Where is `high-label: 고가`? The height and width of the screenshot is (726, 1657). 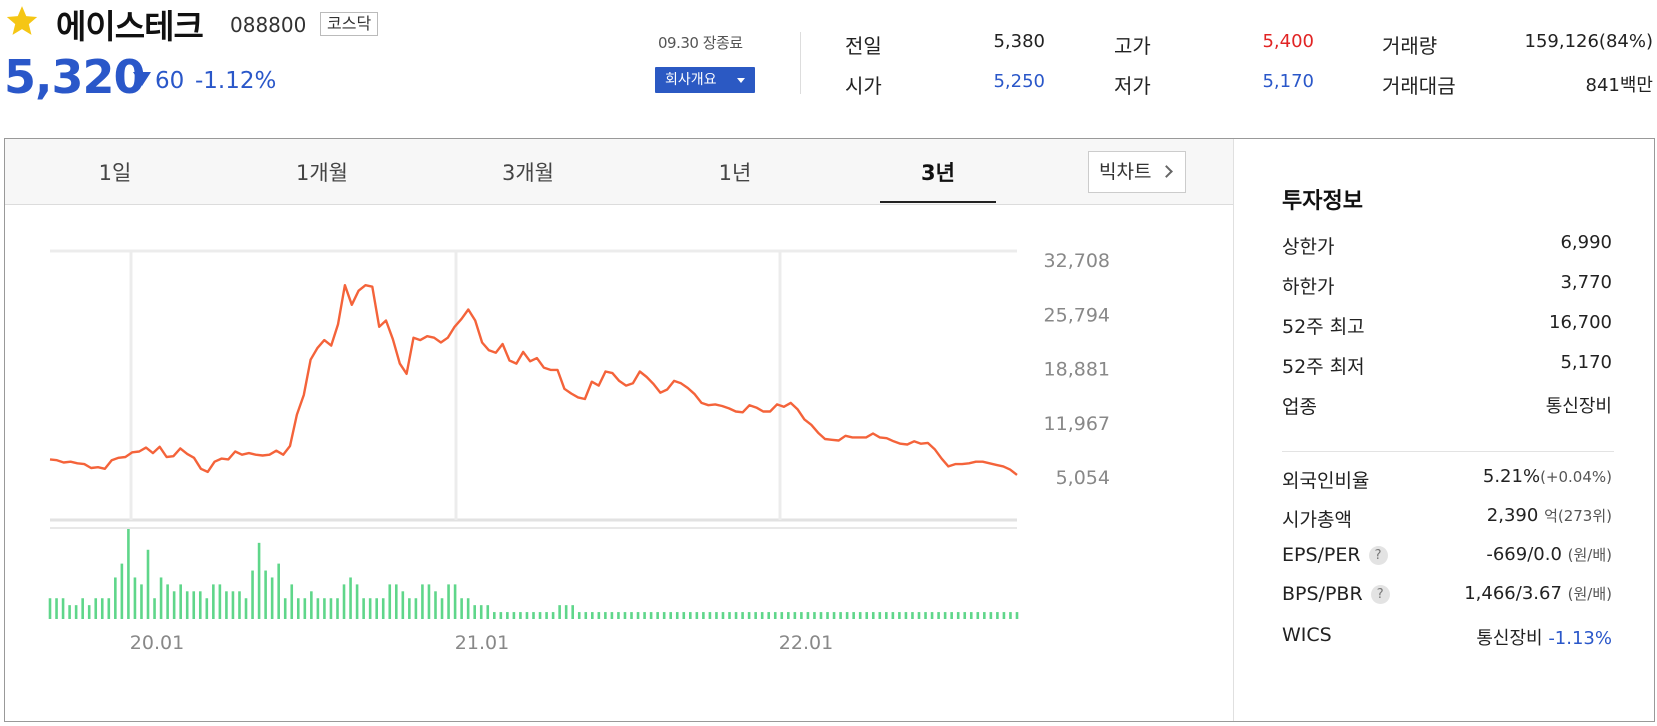
high-label: 고가 is located at coordinates (1132, 46).